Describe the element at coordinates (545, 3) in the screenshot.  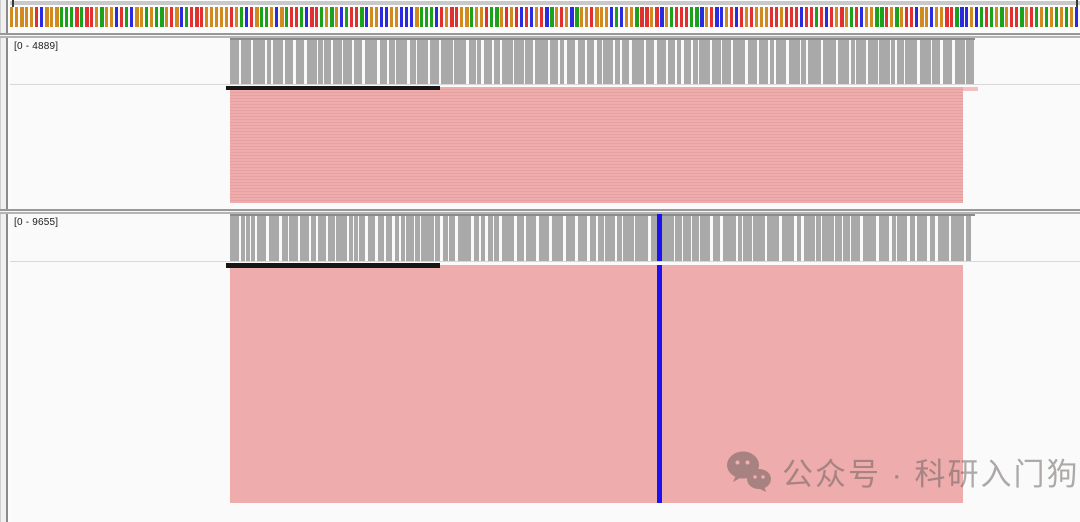
I see `locus-ruler` at that location.